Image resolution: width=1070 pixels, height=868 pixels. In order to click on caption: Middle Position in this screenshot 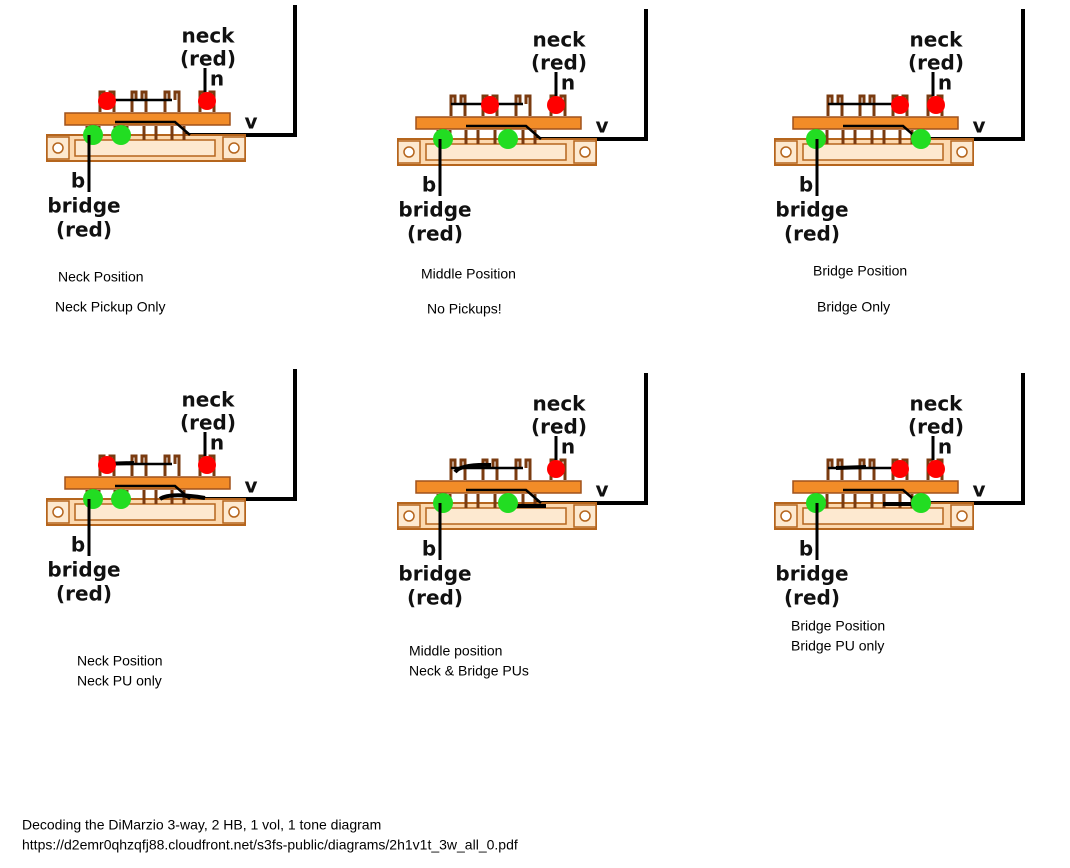, I will do `click(468, 274)`.